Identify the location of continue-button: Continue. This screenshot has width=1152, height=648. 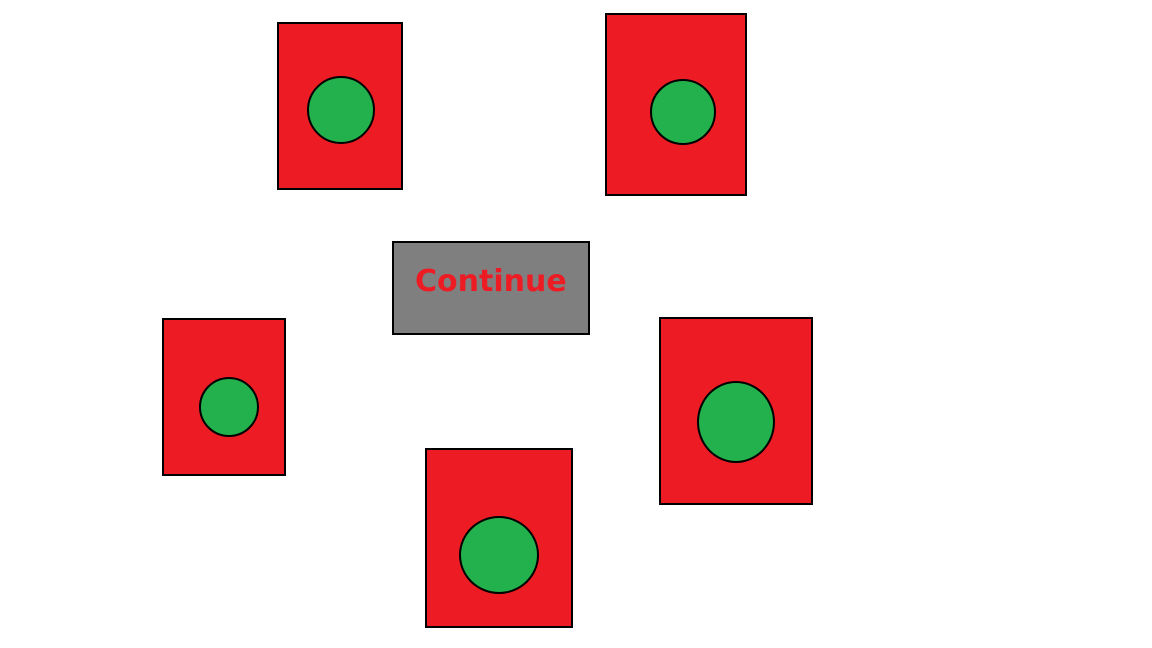
(491, 288).